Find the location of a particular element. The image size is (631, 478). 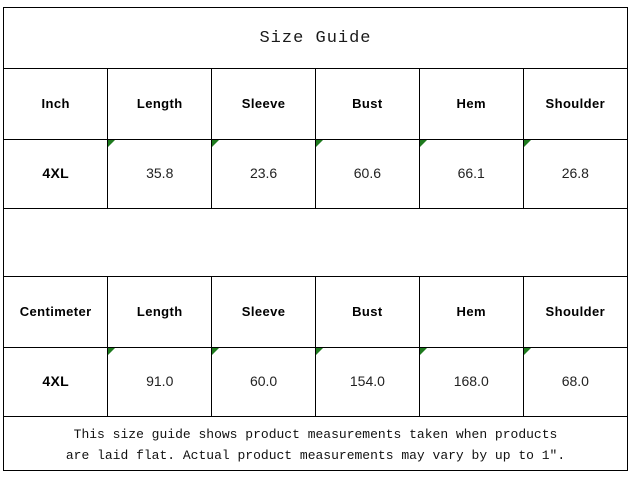

inch-header-cell-hem: Hem is located at coordinates (471, 104).